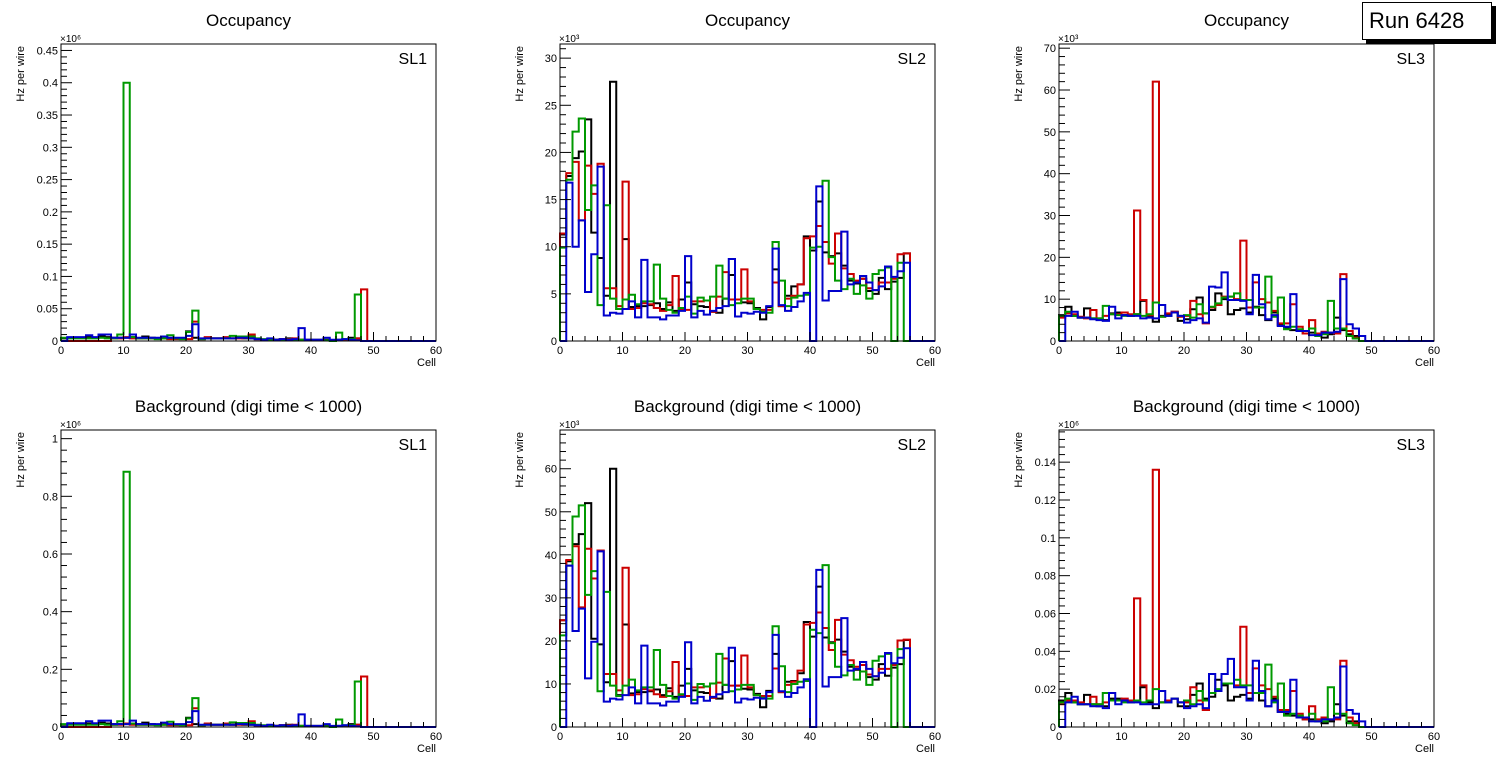 The width and height of the screenshot is (1496, 772). Describe the element at coordinates (50, 497) in the screenshot. I see `y-tick-label: 0.8` at that location.